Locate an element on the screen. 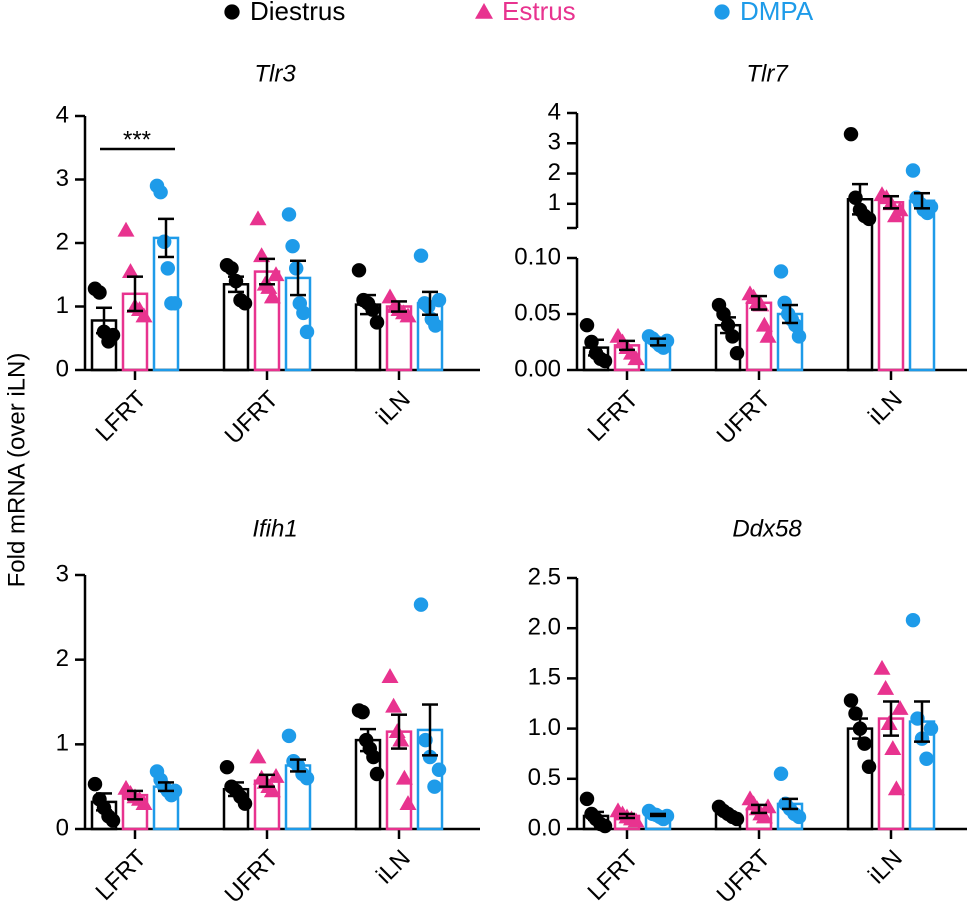 The height and width of the screenshot is (916, 967). chart-title: Tlr7 is located at coordinates (767, 73).